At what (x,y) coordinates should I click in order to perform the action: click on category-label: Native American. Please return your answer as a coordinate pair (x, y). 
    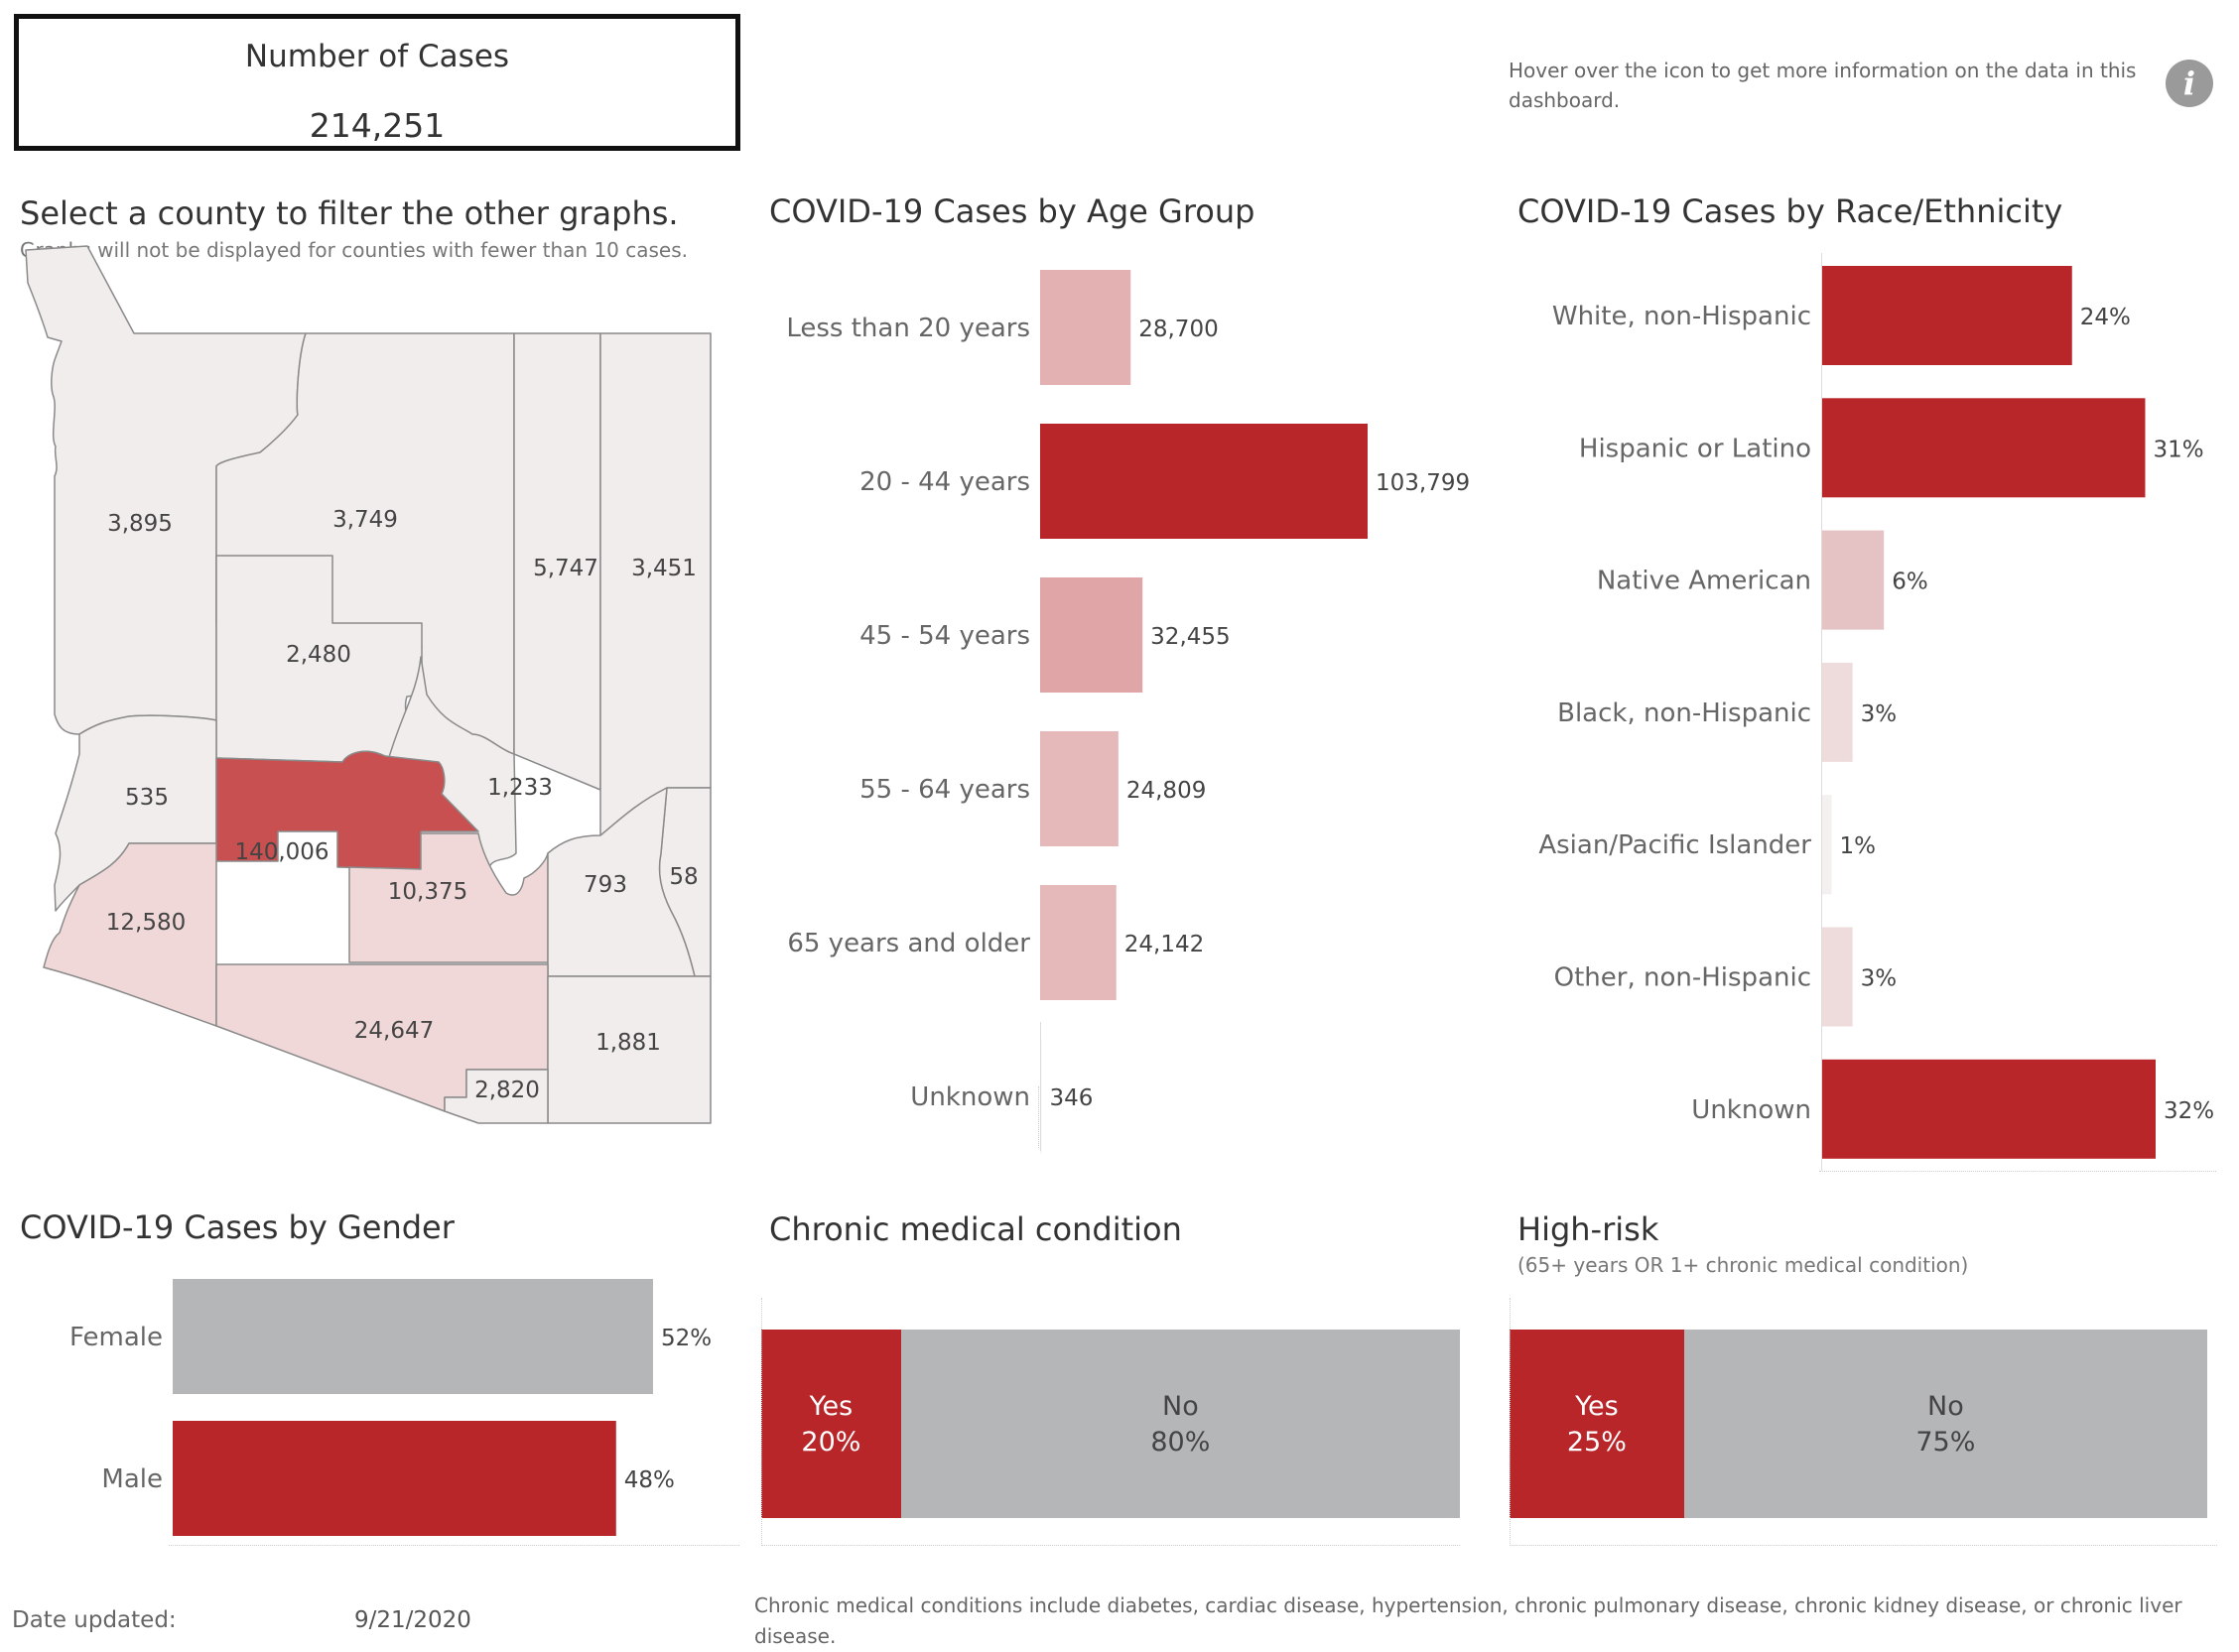
    Looking at the image, I should click on (1704, 581).